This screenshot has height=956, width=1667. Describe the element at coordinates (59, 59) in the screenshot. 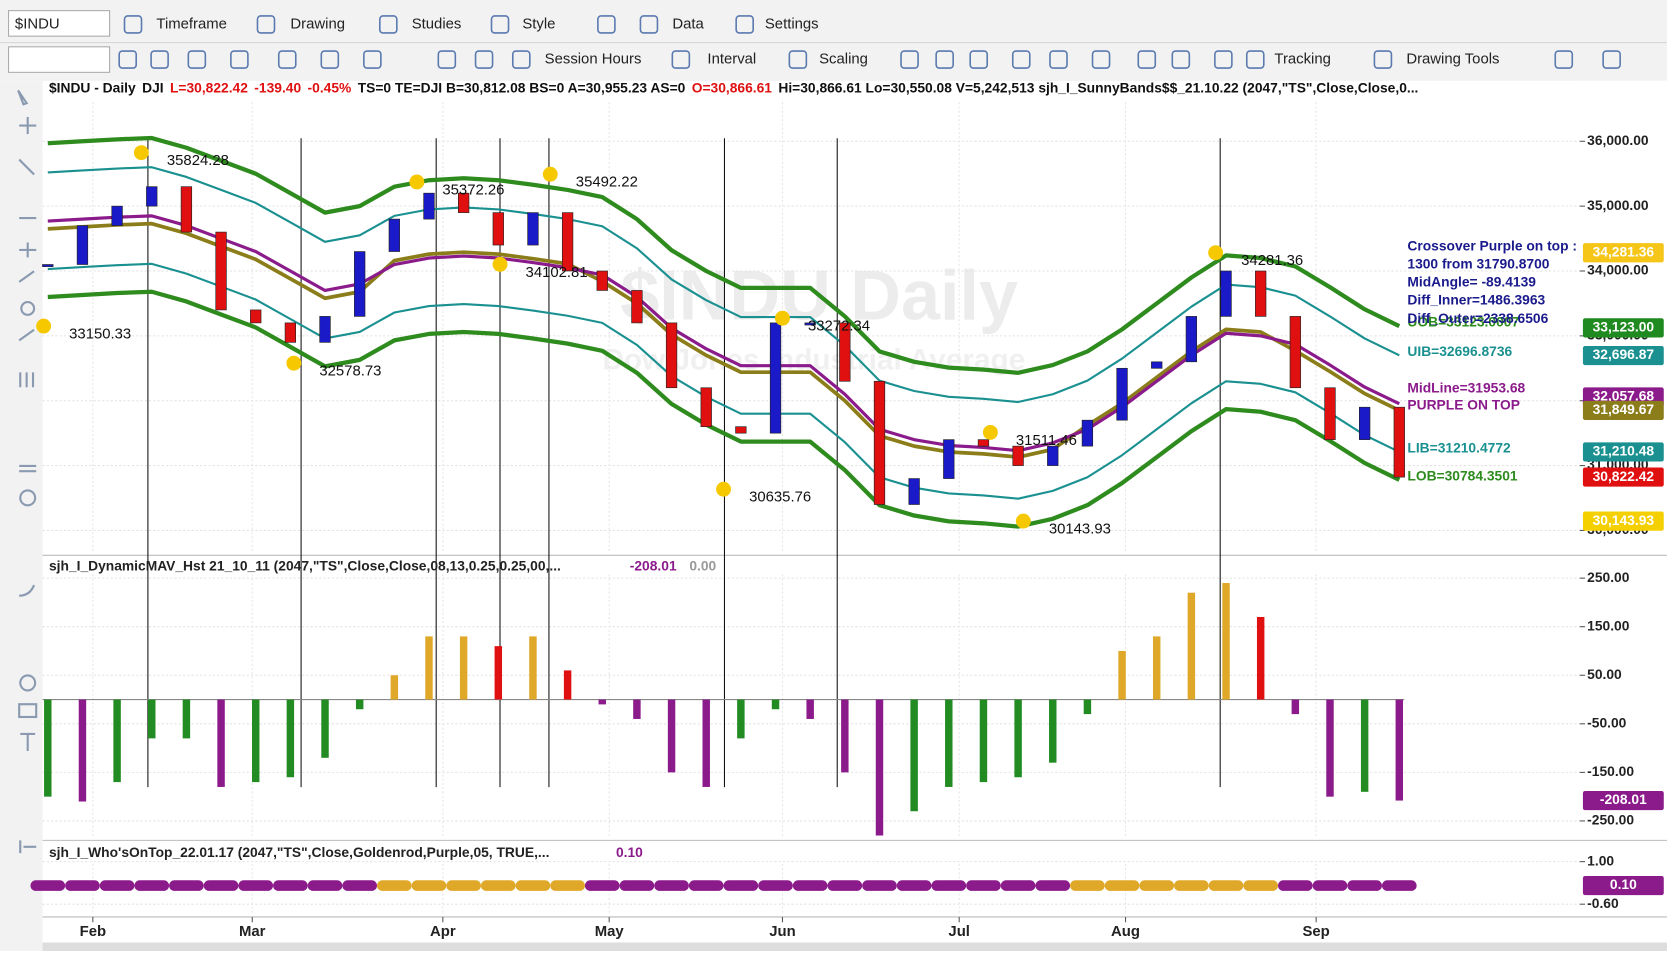

I see `combo-box` at that location.